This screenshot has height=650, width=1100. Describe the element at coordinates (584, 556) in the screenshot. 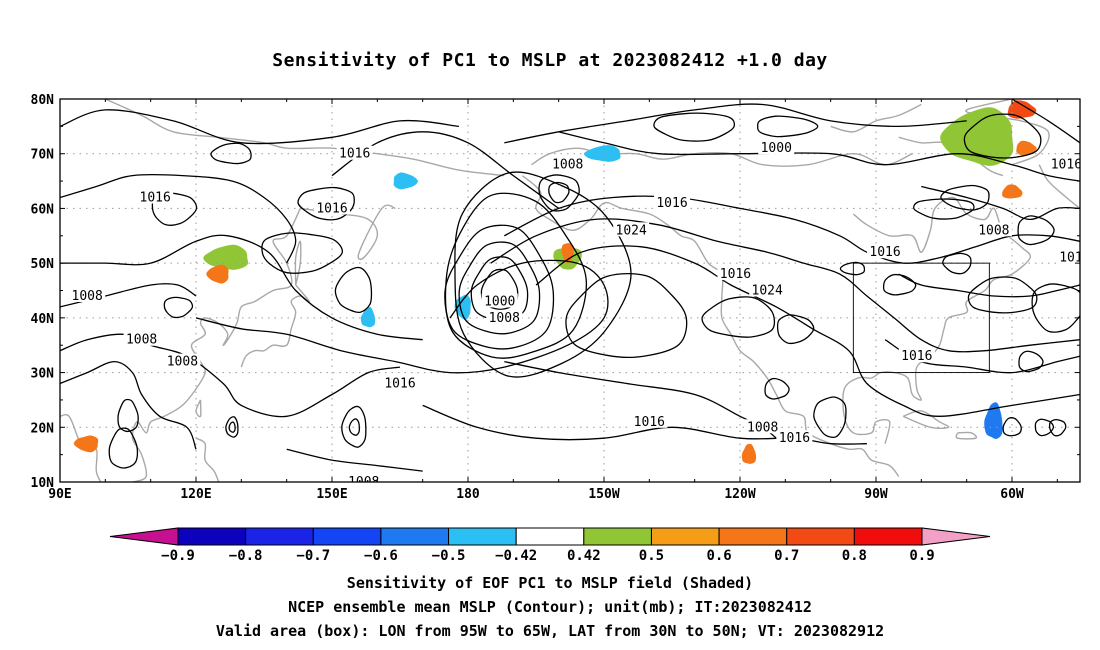

I see `colorbar-label: 0.42` at that location.